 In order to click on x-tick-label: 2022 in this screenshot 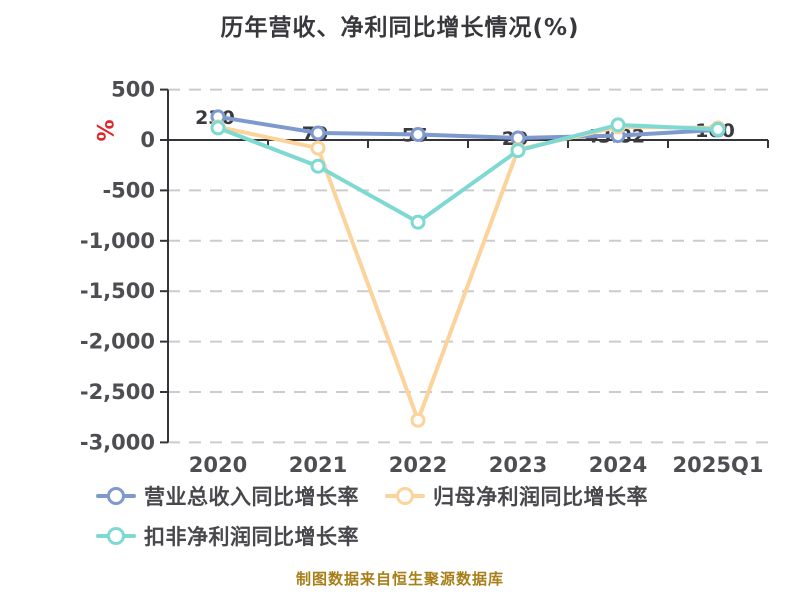, I will do `click(418, 465)`.